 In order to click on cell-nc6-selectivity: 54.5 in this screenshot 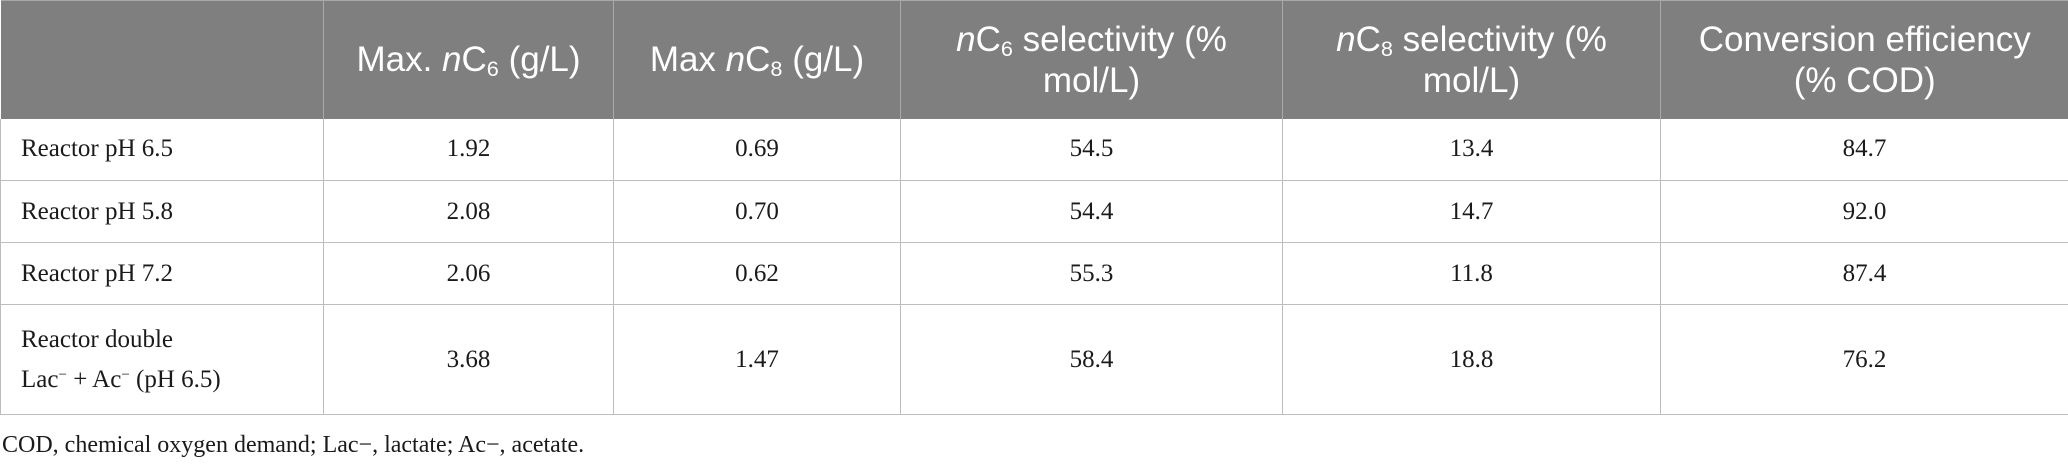, I will do `click(1091, 149)`.